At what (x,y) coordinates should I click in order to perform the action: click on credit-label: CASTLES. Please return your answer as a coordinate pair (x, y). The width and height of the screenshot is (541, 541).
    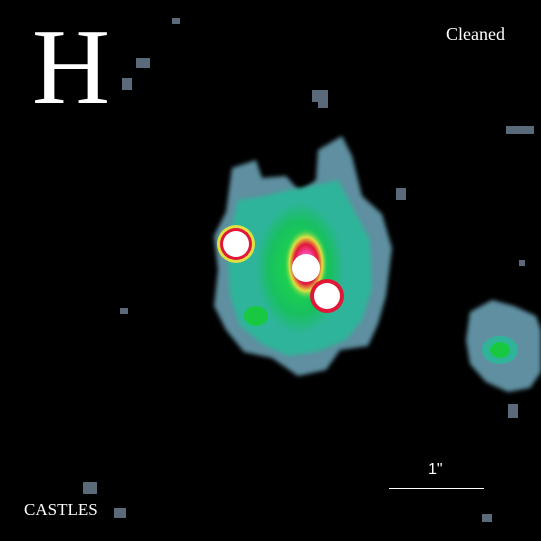
    Looking at the image, I should click on (61, 509).